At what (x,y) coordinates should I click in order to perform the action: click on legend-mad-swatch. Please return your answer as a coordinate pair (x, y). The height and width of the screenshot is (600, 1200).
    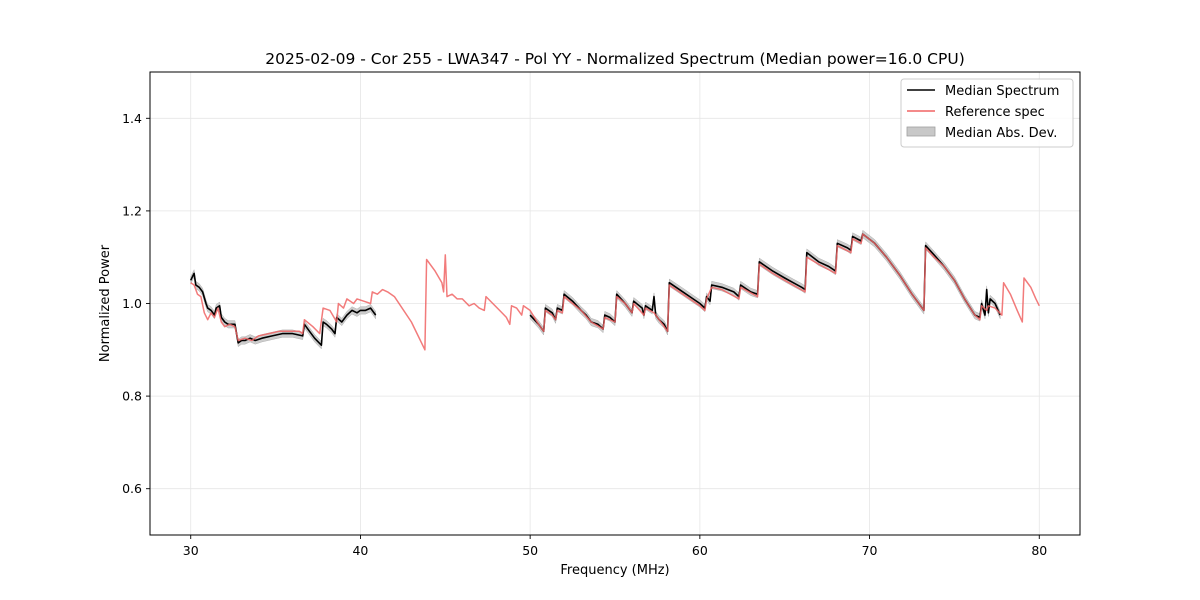
    Looking at the image, I should click on (921, 131).